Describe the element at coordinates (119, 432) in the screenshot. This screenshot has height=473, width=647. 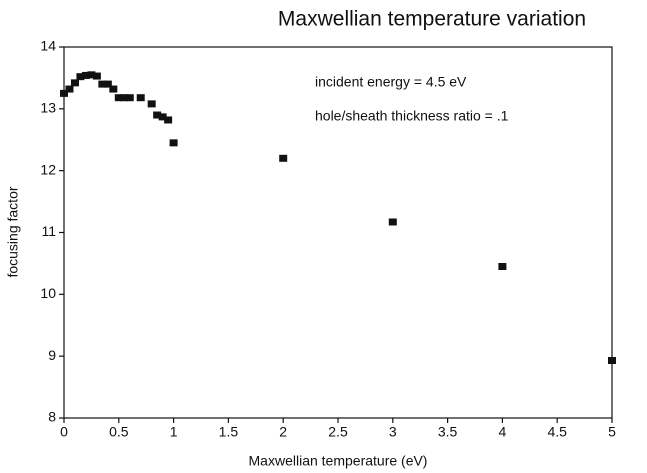
I see `x-tick-label: 0.5` at that location.